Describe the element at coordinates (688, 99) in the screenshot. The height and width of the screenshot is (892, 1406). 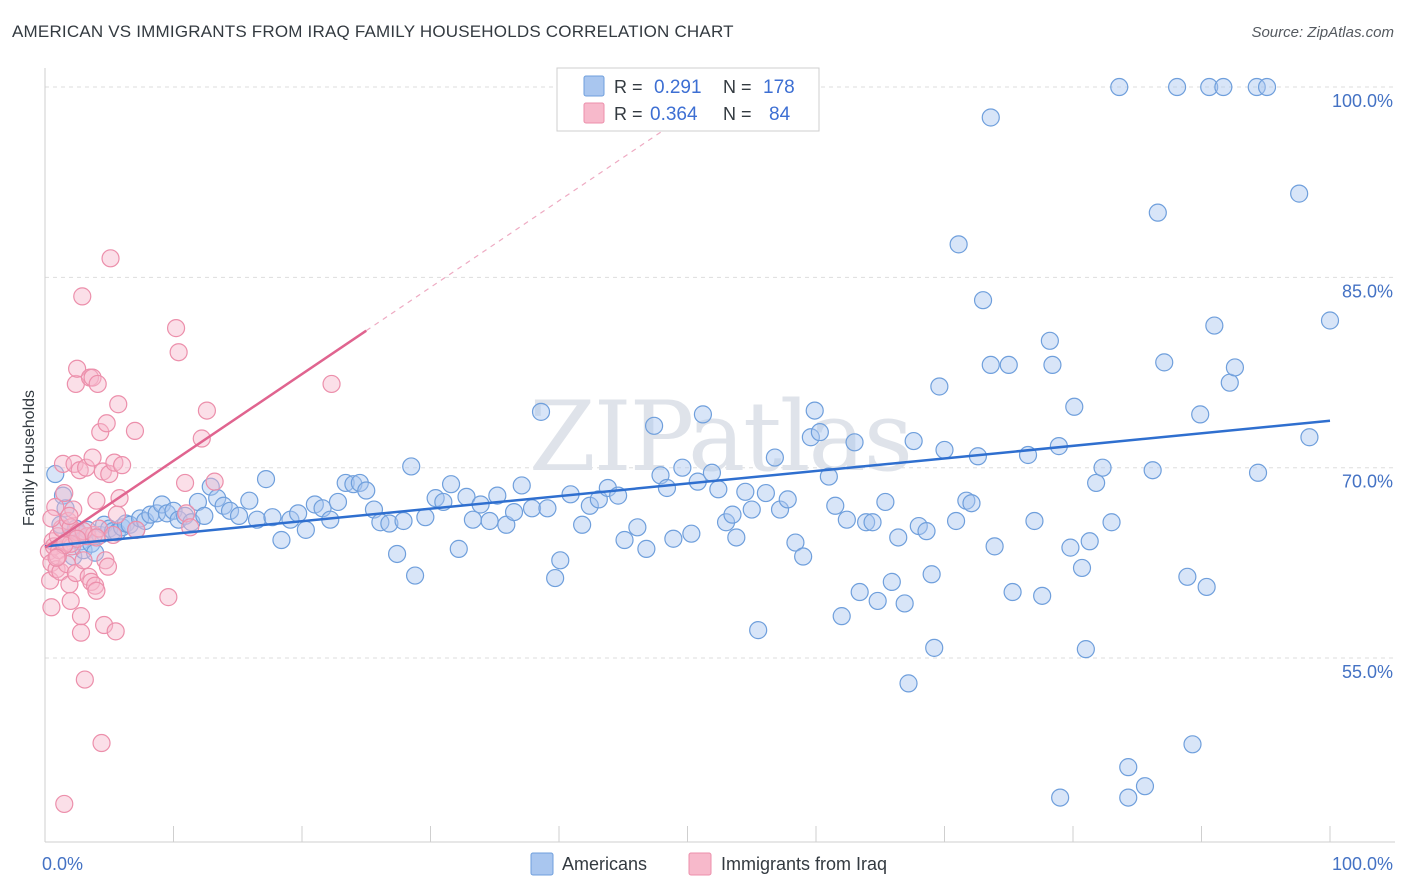
I see `stats-legend: R = 0.291 N = 178 R = 0.364 N = 84` at that location.